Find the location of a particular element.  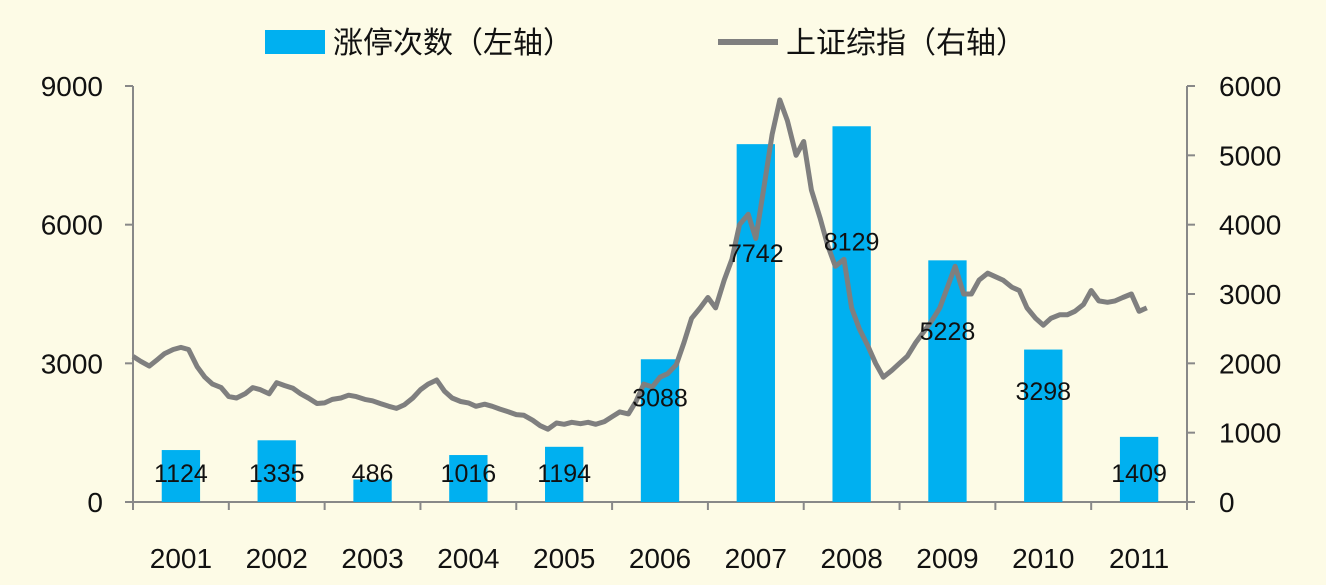

legend-label-bars: 涨停次数（左轴） is located at coordinates (453, 43).